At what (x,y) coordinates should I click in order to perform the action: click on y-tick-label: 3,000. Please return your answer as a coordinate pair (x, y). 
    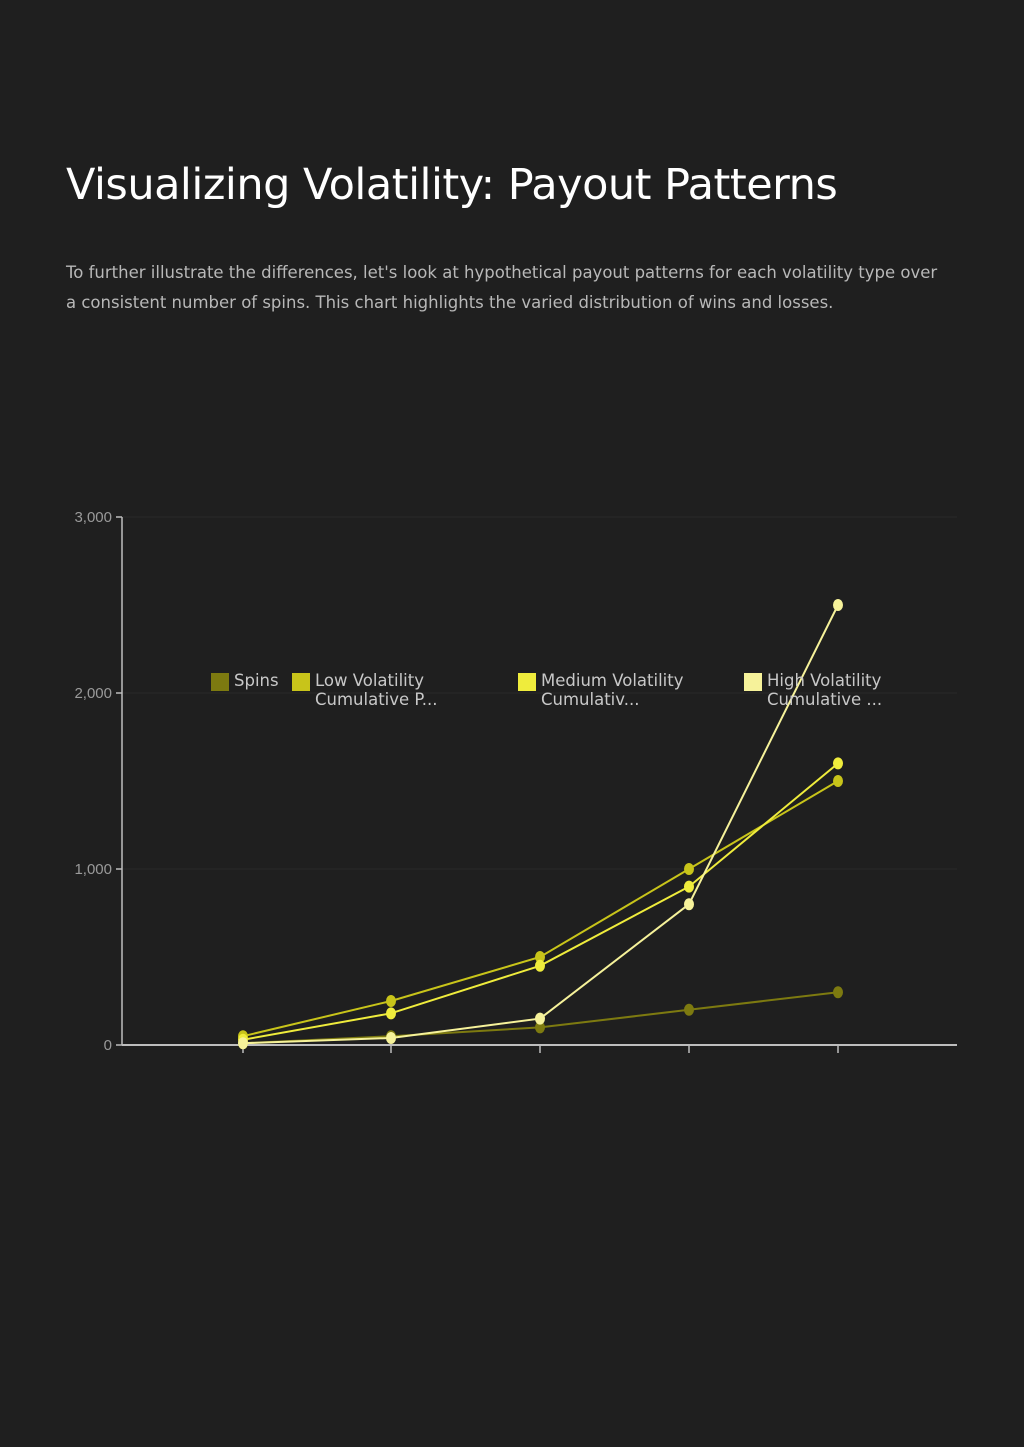
    Looking at the image, I should click on (93, 517).